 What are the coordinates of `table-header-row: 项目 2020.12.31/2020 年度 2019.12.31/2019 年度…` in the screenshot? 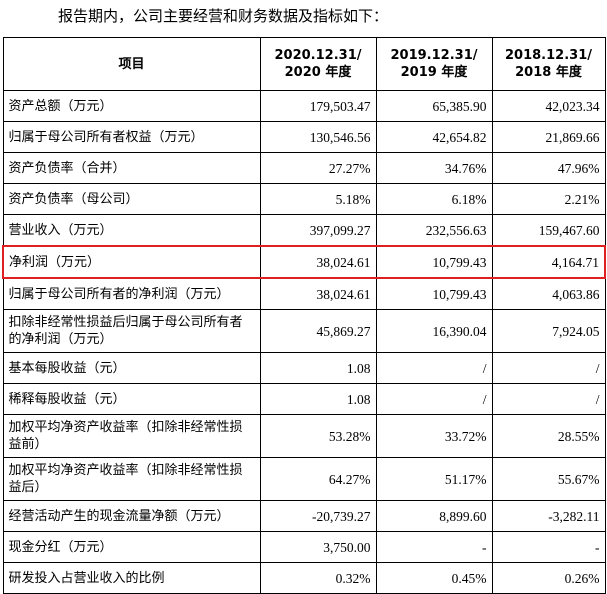 It's located at (304, 64).